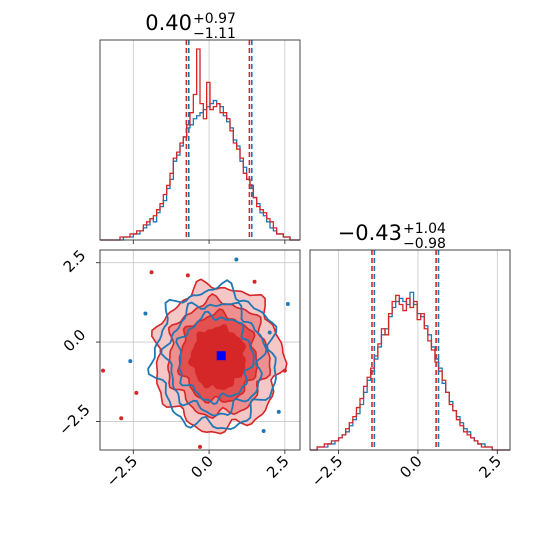  I want to click on hist2-xtick-label-2: 2.5, so click(491, 467).